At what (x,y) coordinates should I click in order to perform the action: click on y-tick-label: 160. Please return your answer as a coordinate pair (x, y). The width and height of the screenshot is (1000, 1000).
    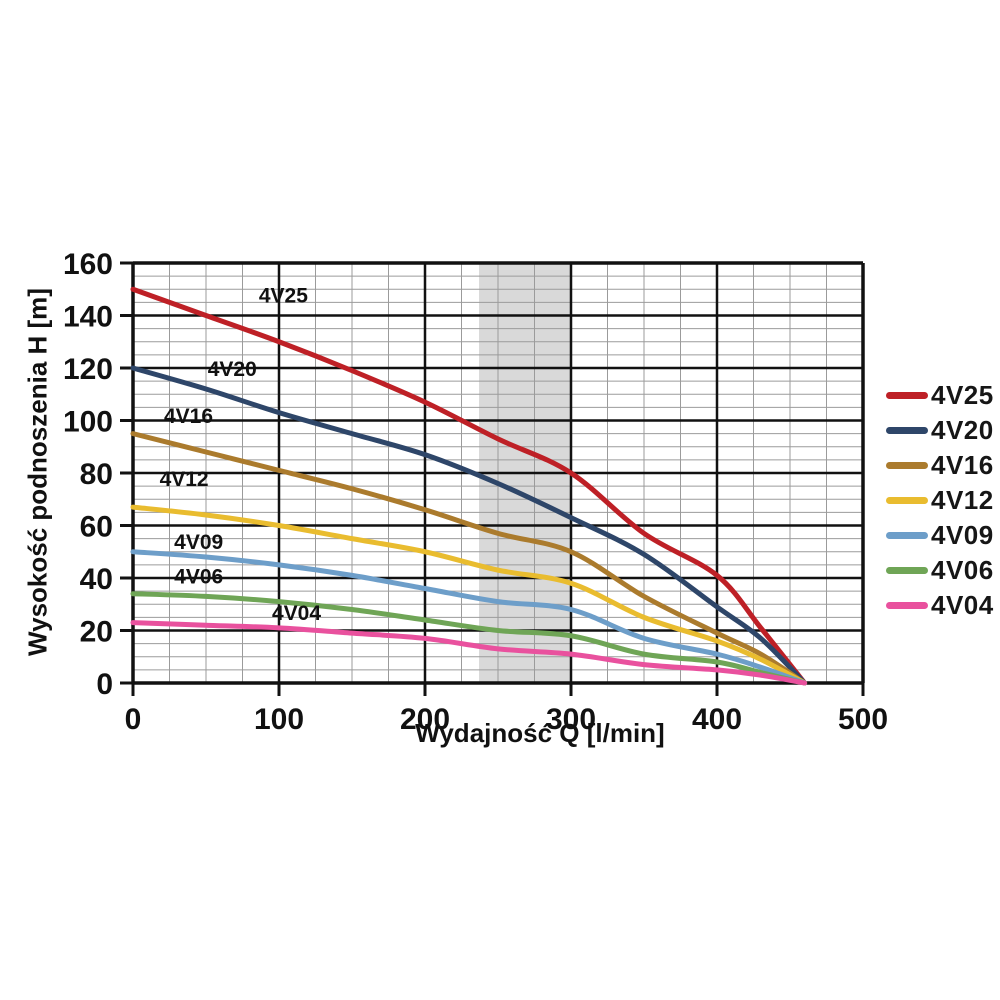
    Looking at the image, I should click on (88, 264).